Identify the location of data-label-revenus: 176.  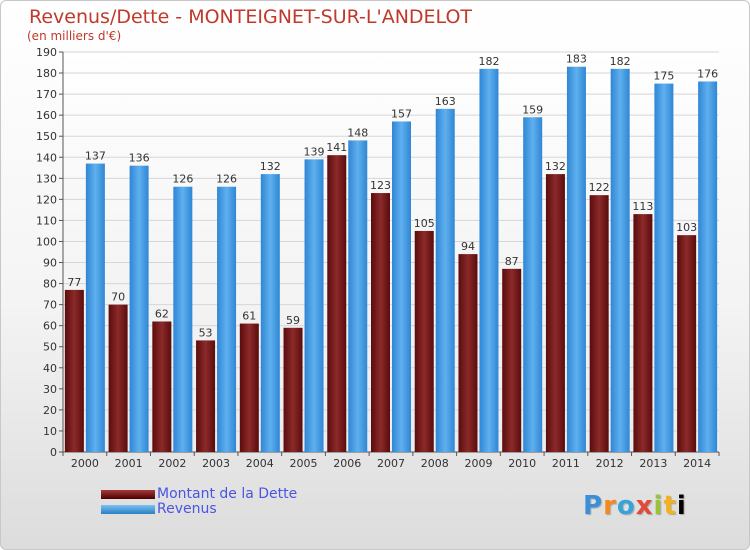
(707, 73).